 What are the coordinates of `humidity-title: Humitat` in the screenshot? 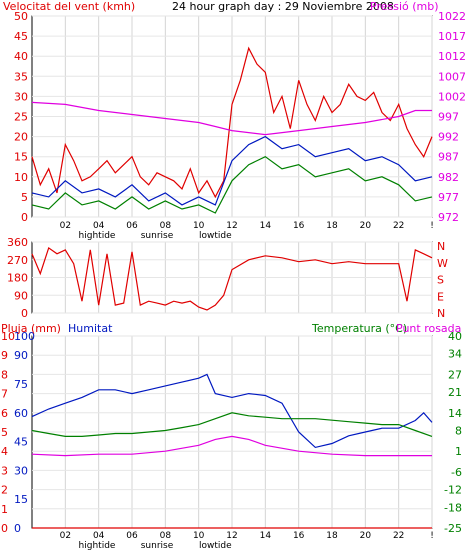 It's located at (90, 328).